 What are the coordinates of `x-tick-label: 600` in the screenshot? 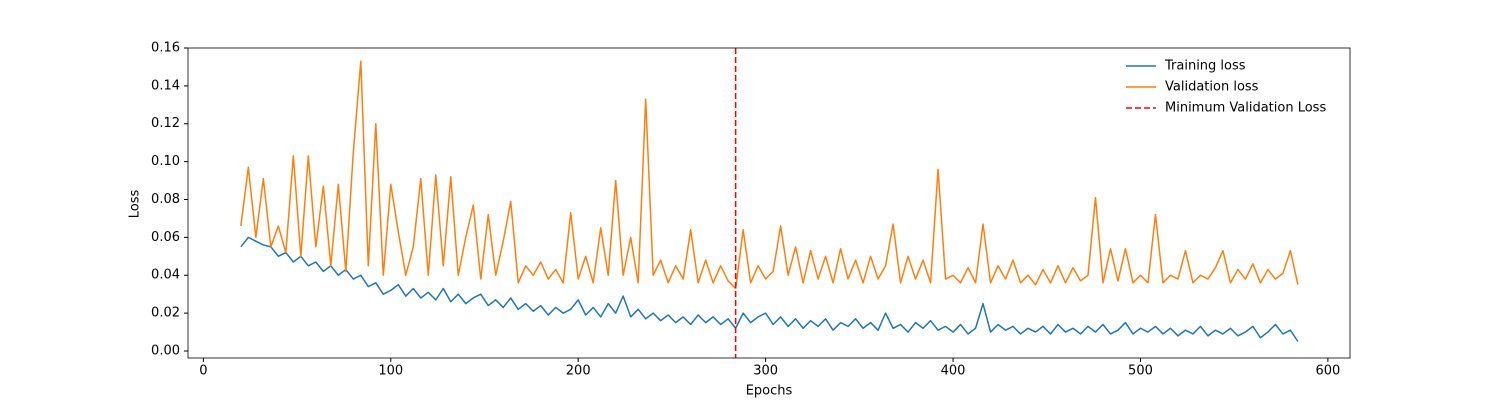 It's located at (1327, 371).